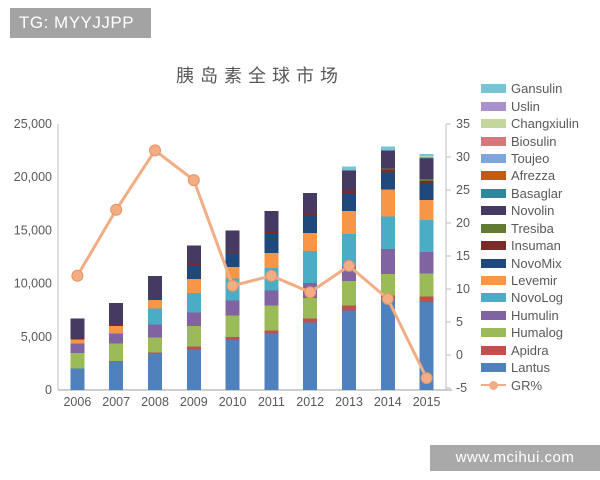 The height and width of the screenshot is (480, 600). Describe the element at coordinates (493, 315) in the screenshot. I see `legend-swatch-humulin` at that location.